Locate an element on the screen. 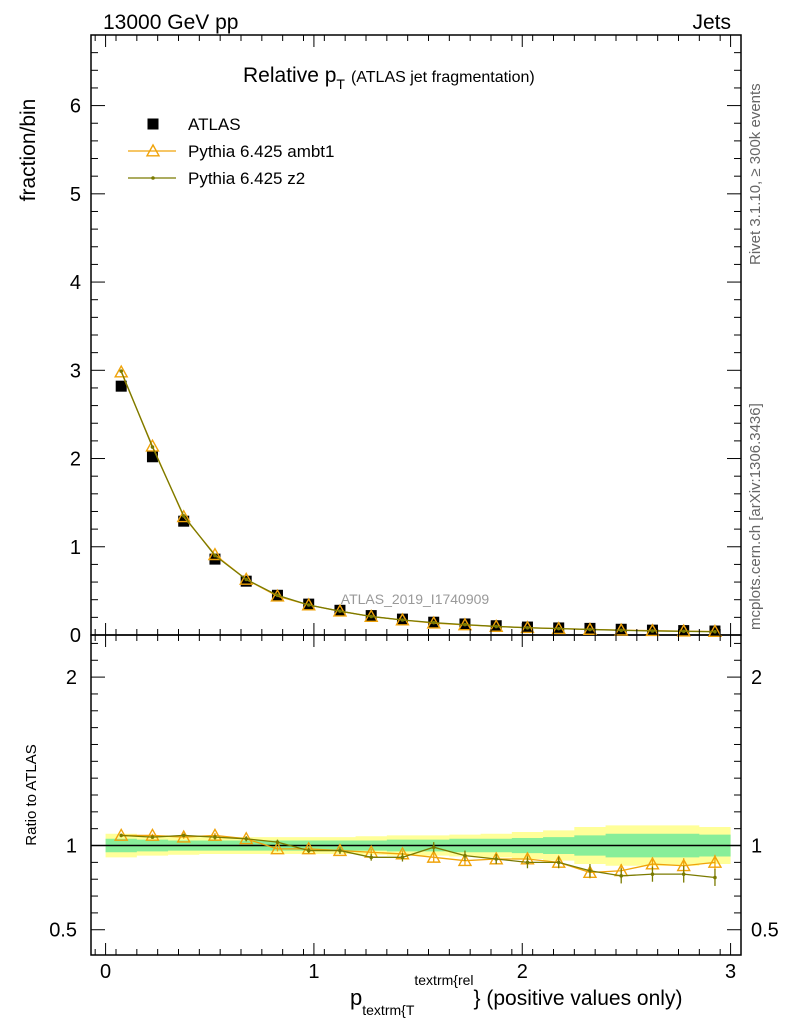 This screenshot has height=1024, width=786. main-y-tick-label: 0 is located at coordinates (75, 636).